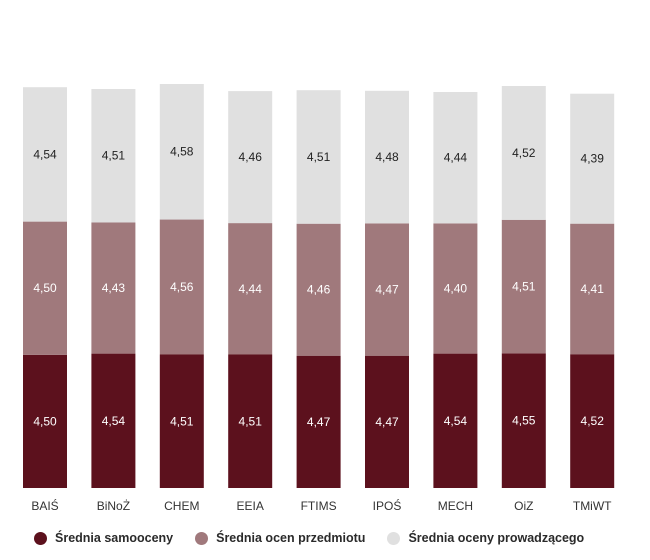 The height and width of the screenshot is (560, 650). I want to click on data-label-0-7: 4,55, so click(524, 421).